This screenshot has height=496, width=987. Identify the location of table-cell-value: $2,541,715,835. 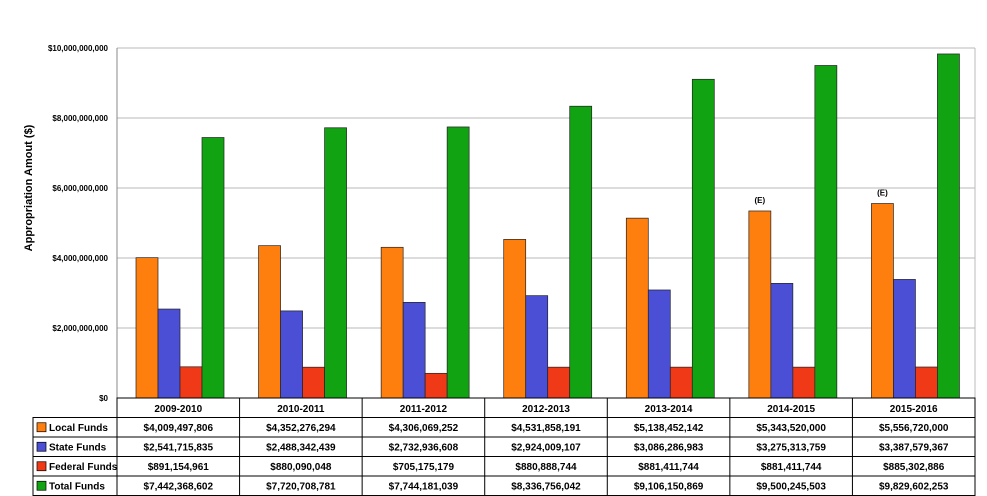
(179, 447).